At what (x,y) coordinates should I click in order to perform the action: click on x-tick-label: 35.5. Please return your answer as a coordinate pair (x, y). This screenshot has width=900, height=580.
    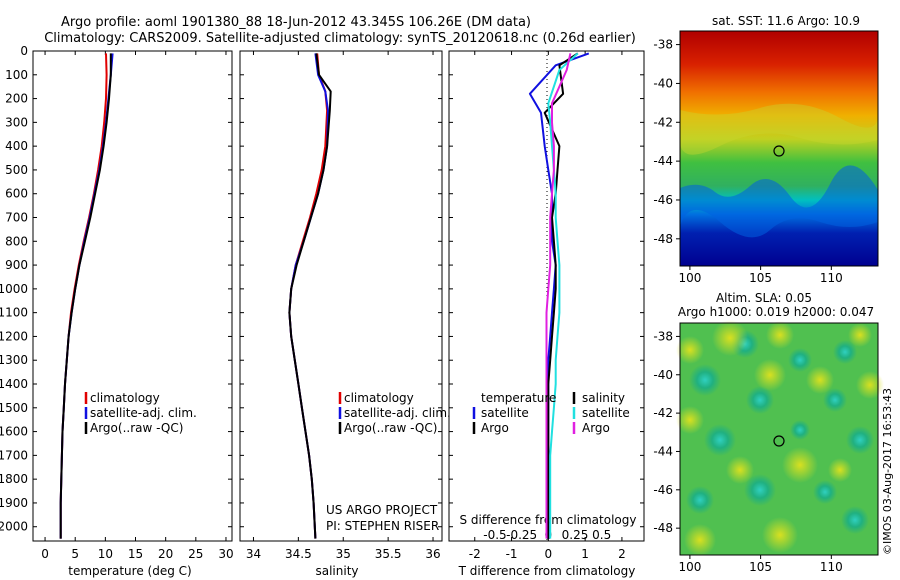
    Looking at the image, I should click on (388, 554).